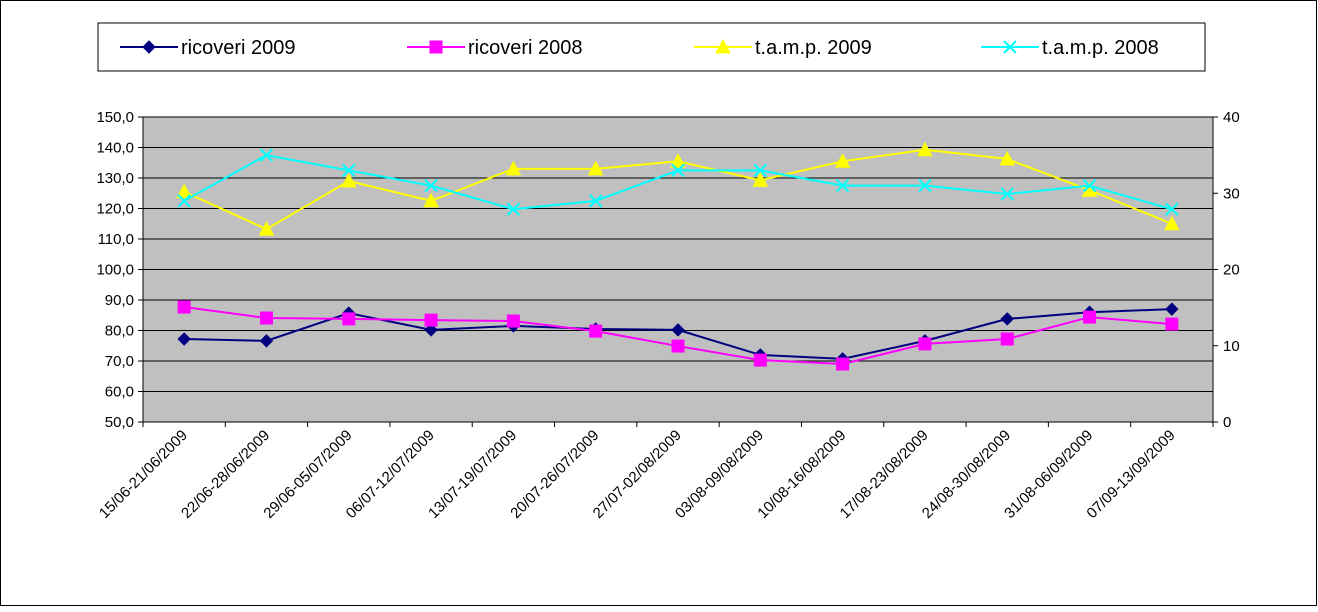 The width and height of the screenshot is (1318, 612). Describe the element at coordinates (119, 392) in the screenshot. I see `y-tick-label: 60,0` at that location.